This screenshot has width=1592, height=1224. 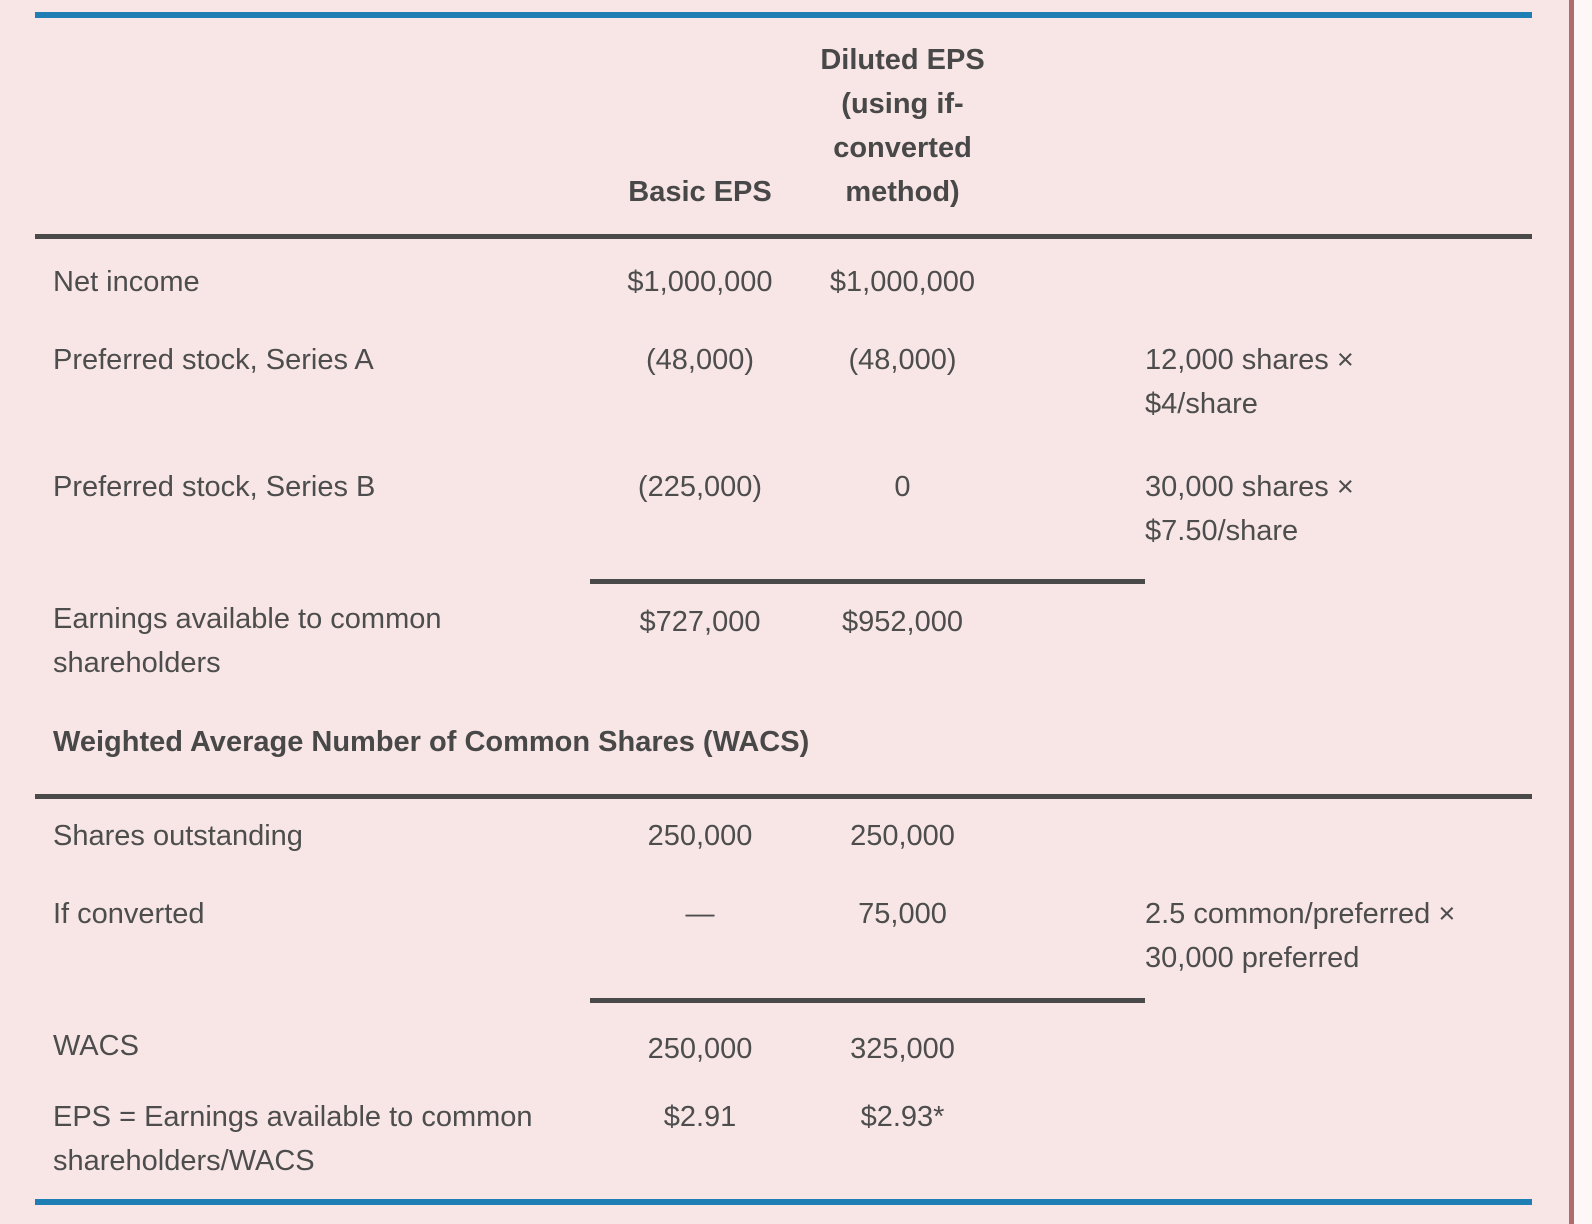 I want to click on basic-eps-value: —, so click(x=700, y=914).